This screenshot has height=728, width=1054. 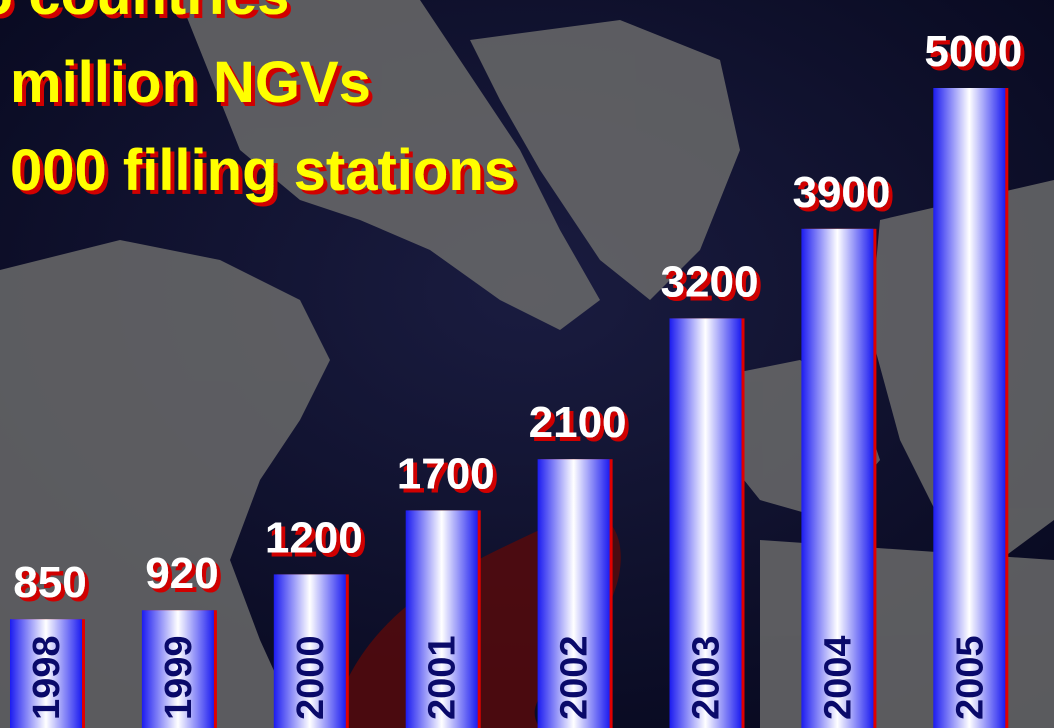 I want to click on value-label: 1200, so click(x=314, y=537).